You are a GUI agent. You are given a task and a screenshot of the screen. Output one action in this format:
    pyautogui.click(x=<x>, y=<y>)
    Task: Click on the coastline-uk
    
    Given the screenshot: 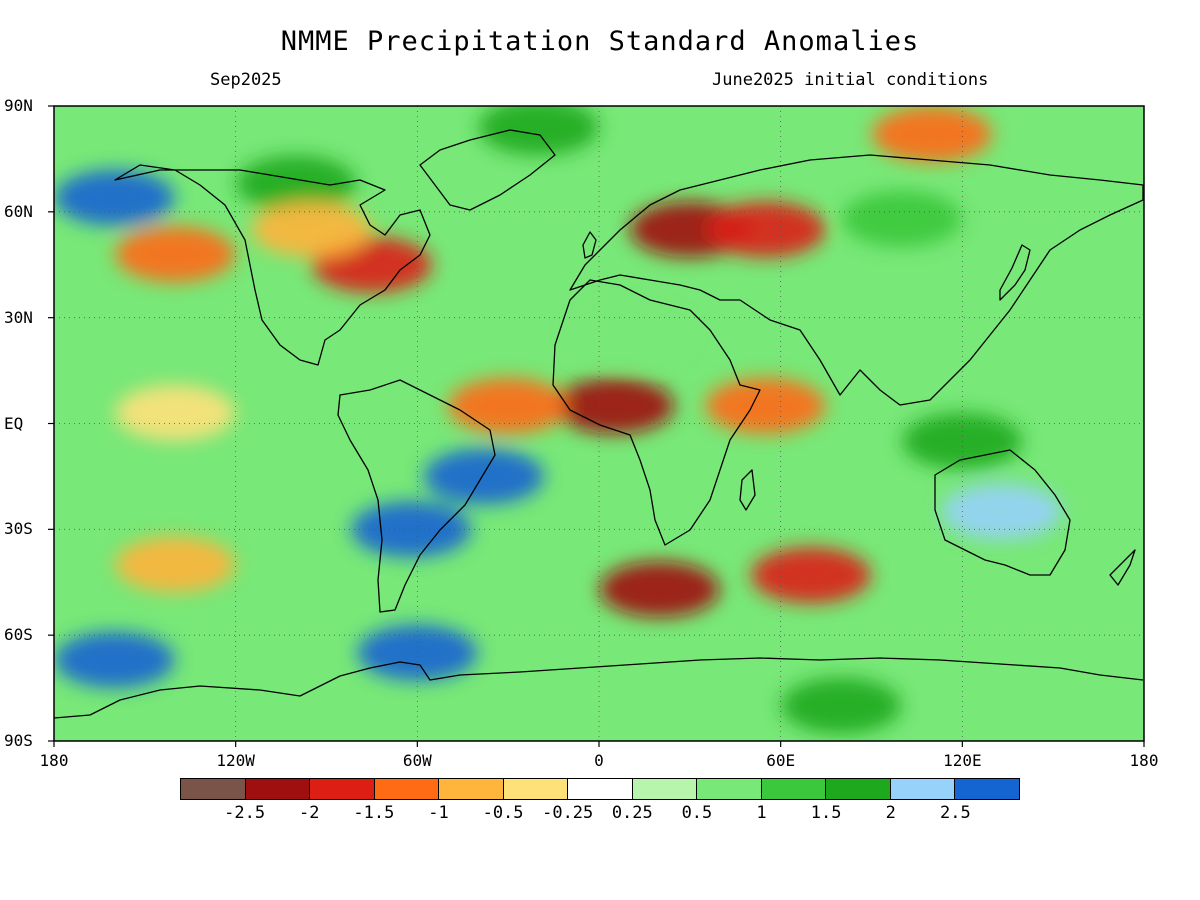 What is the action you would take?
    pyautogui.click(x=589, y=245)
    